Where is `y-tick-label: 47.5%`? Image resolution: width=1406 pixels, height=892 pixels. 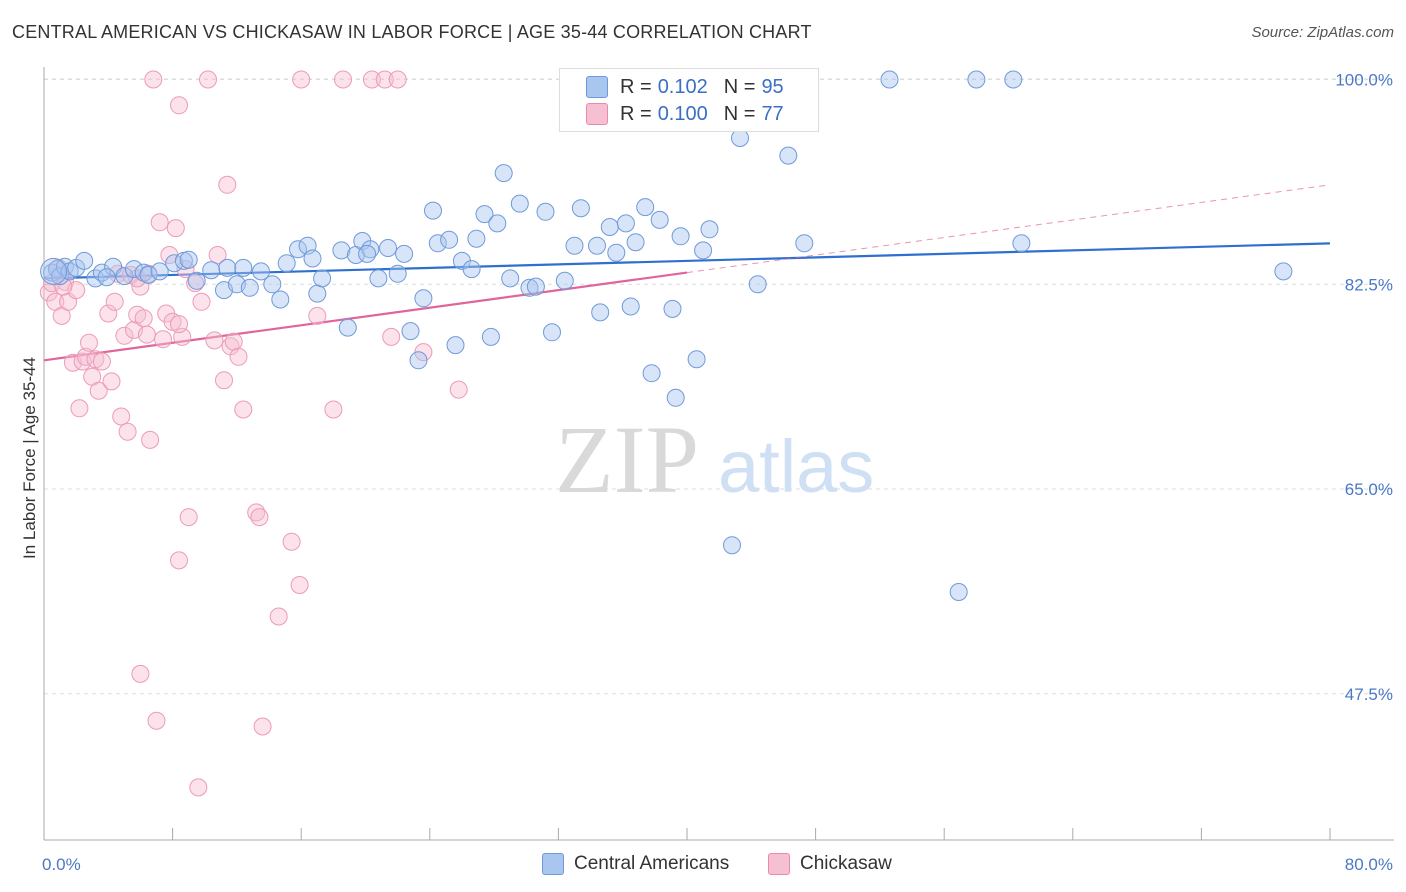 y-tick-label: 47.5% is located at coordinates (1369, 694).